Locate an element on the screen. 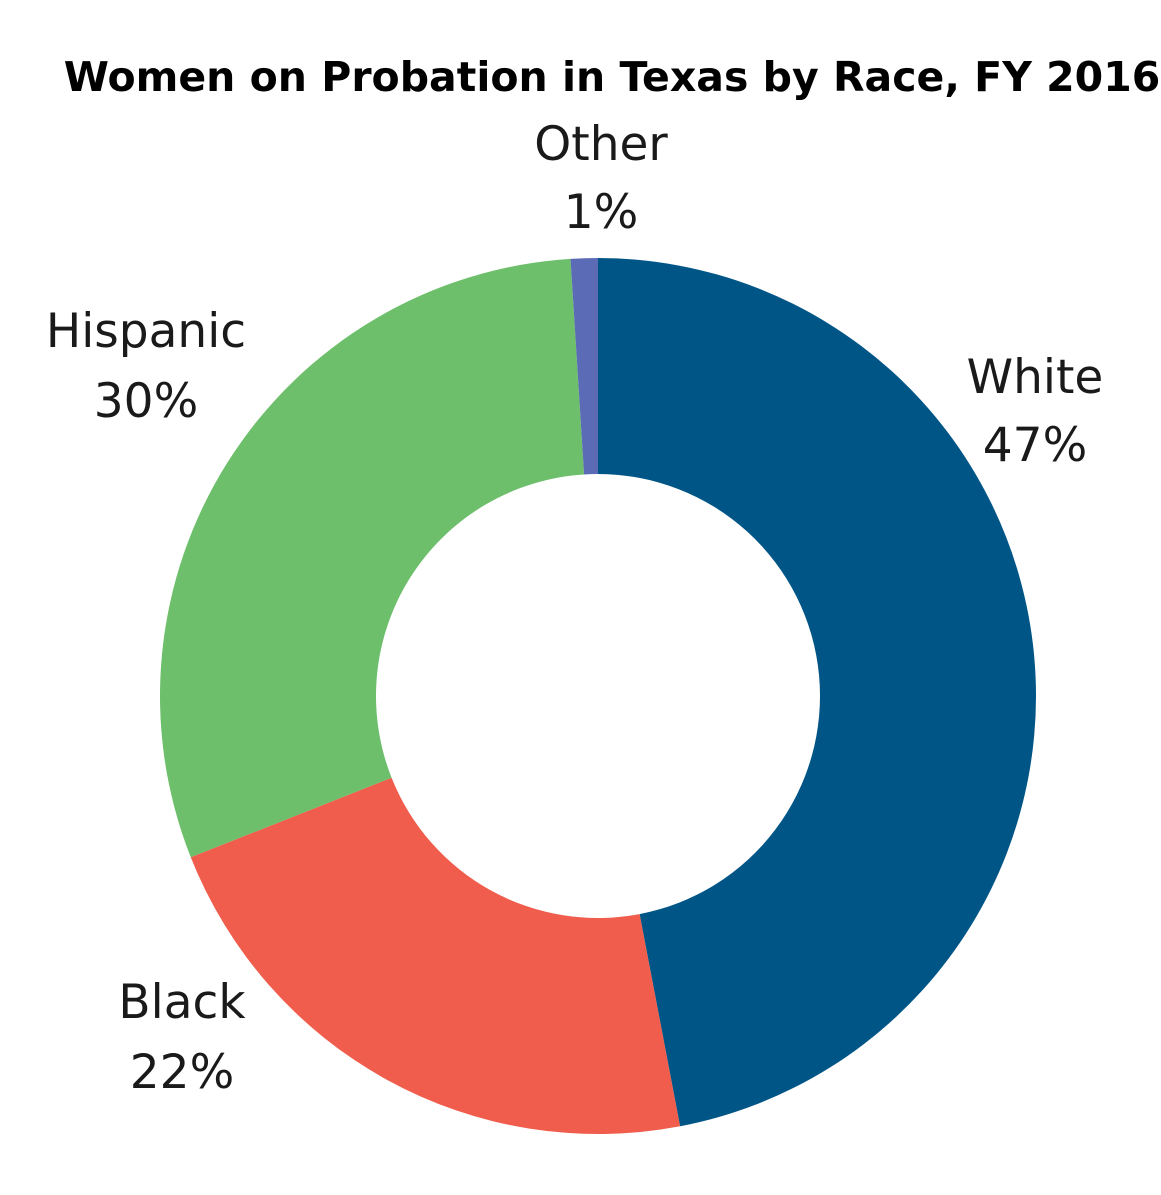 This screenshot has height=1195, width=1161. slice-label-black: Black is located at coordinates (182, 1002).